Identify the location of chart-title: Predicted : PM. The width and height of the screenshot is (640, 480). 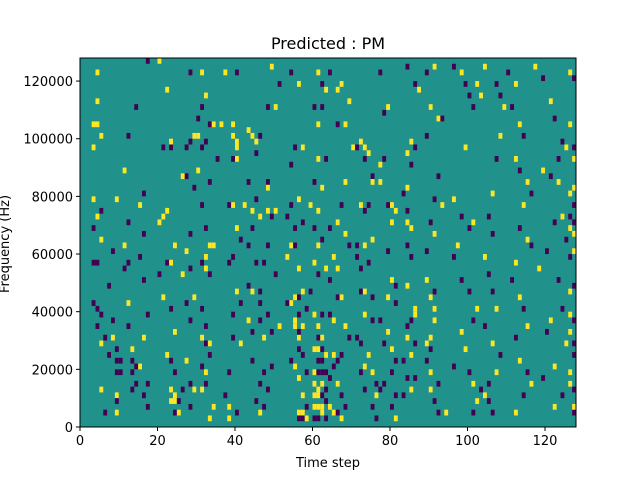
(328, 43).